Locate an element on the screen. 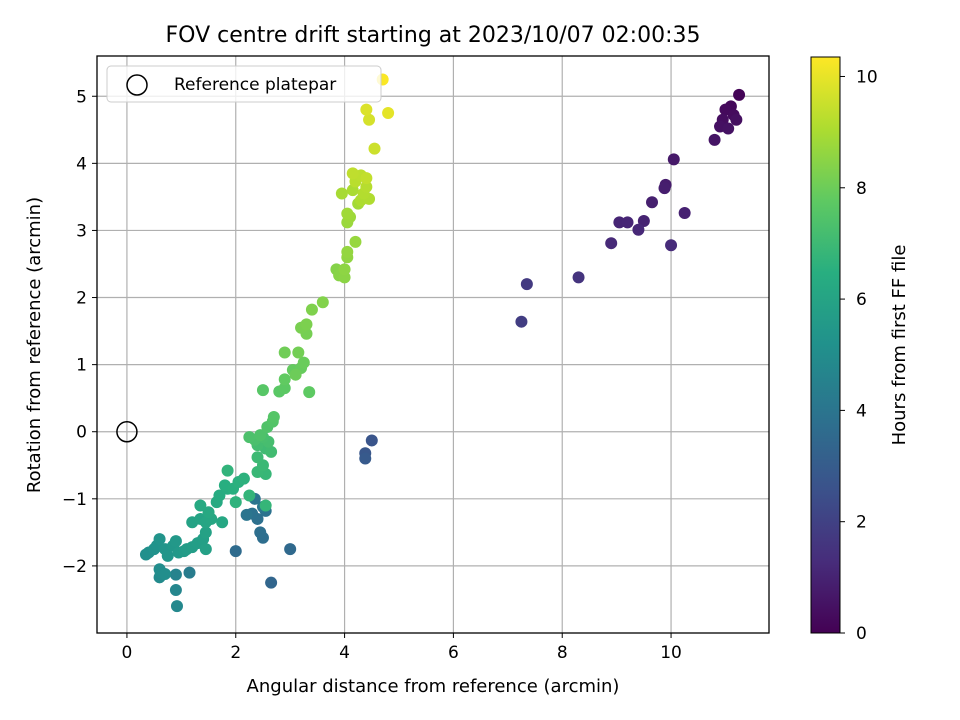 The width and height of the screenshot is (960, 720). colorbar-tick-label: 4 is located at coordinates (861, 411).